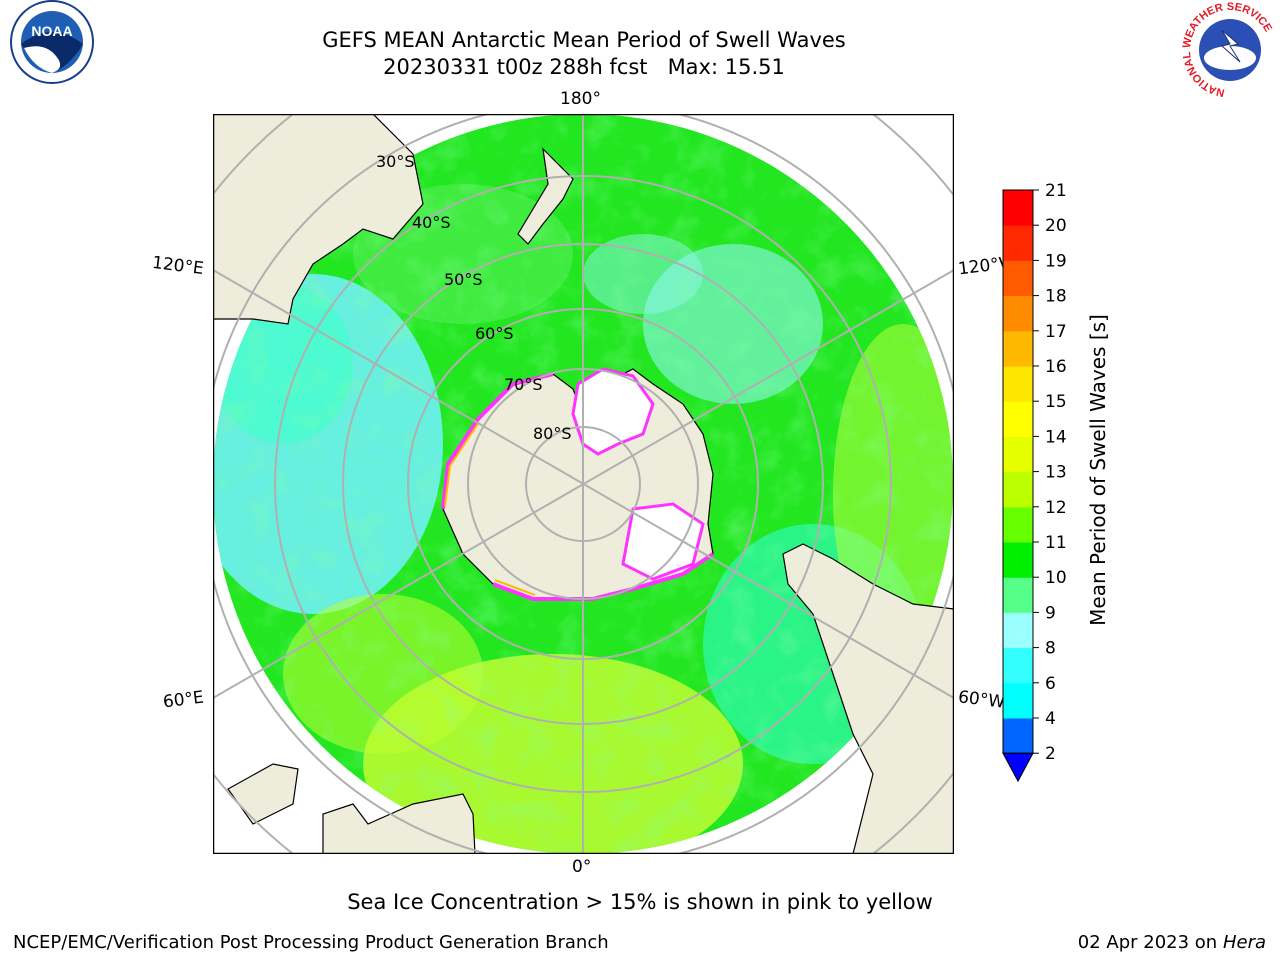 The image size is (1280, 960). What do you see at coordinates (1056, 402) in the screenshot?
I see `colorbar-tick-label: 15` at bounding box center [1056, 402].